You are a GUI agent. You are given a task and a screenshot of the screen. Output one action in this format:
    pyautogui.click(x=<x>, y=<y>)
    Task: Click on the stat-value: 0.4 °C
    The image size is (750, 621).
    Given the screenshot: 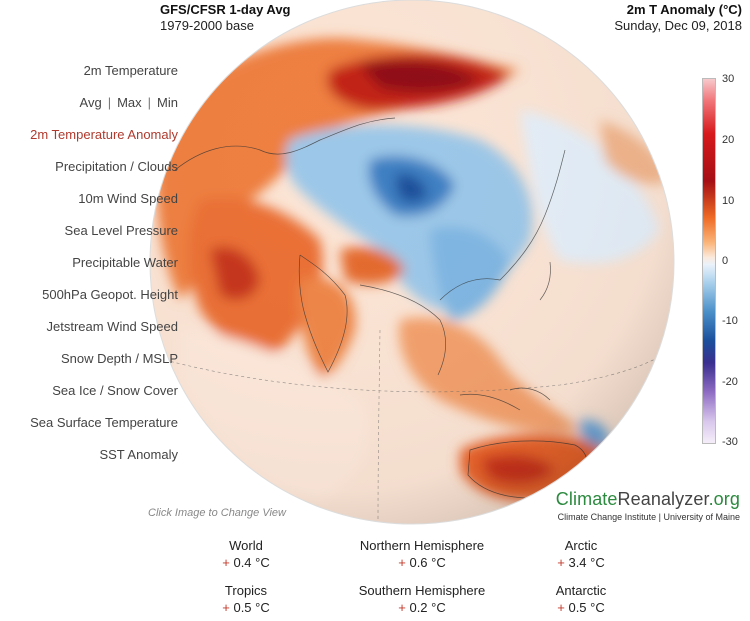 What is the action you would take?
    pyautogui.click(x=251, y=562)
    